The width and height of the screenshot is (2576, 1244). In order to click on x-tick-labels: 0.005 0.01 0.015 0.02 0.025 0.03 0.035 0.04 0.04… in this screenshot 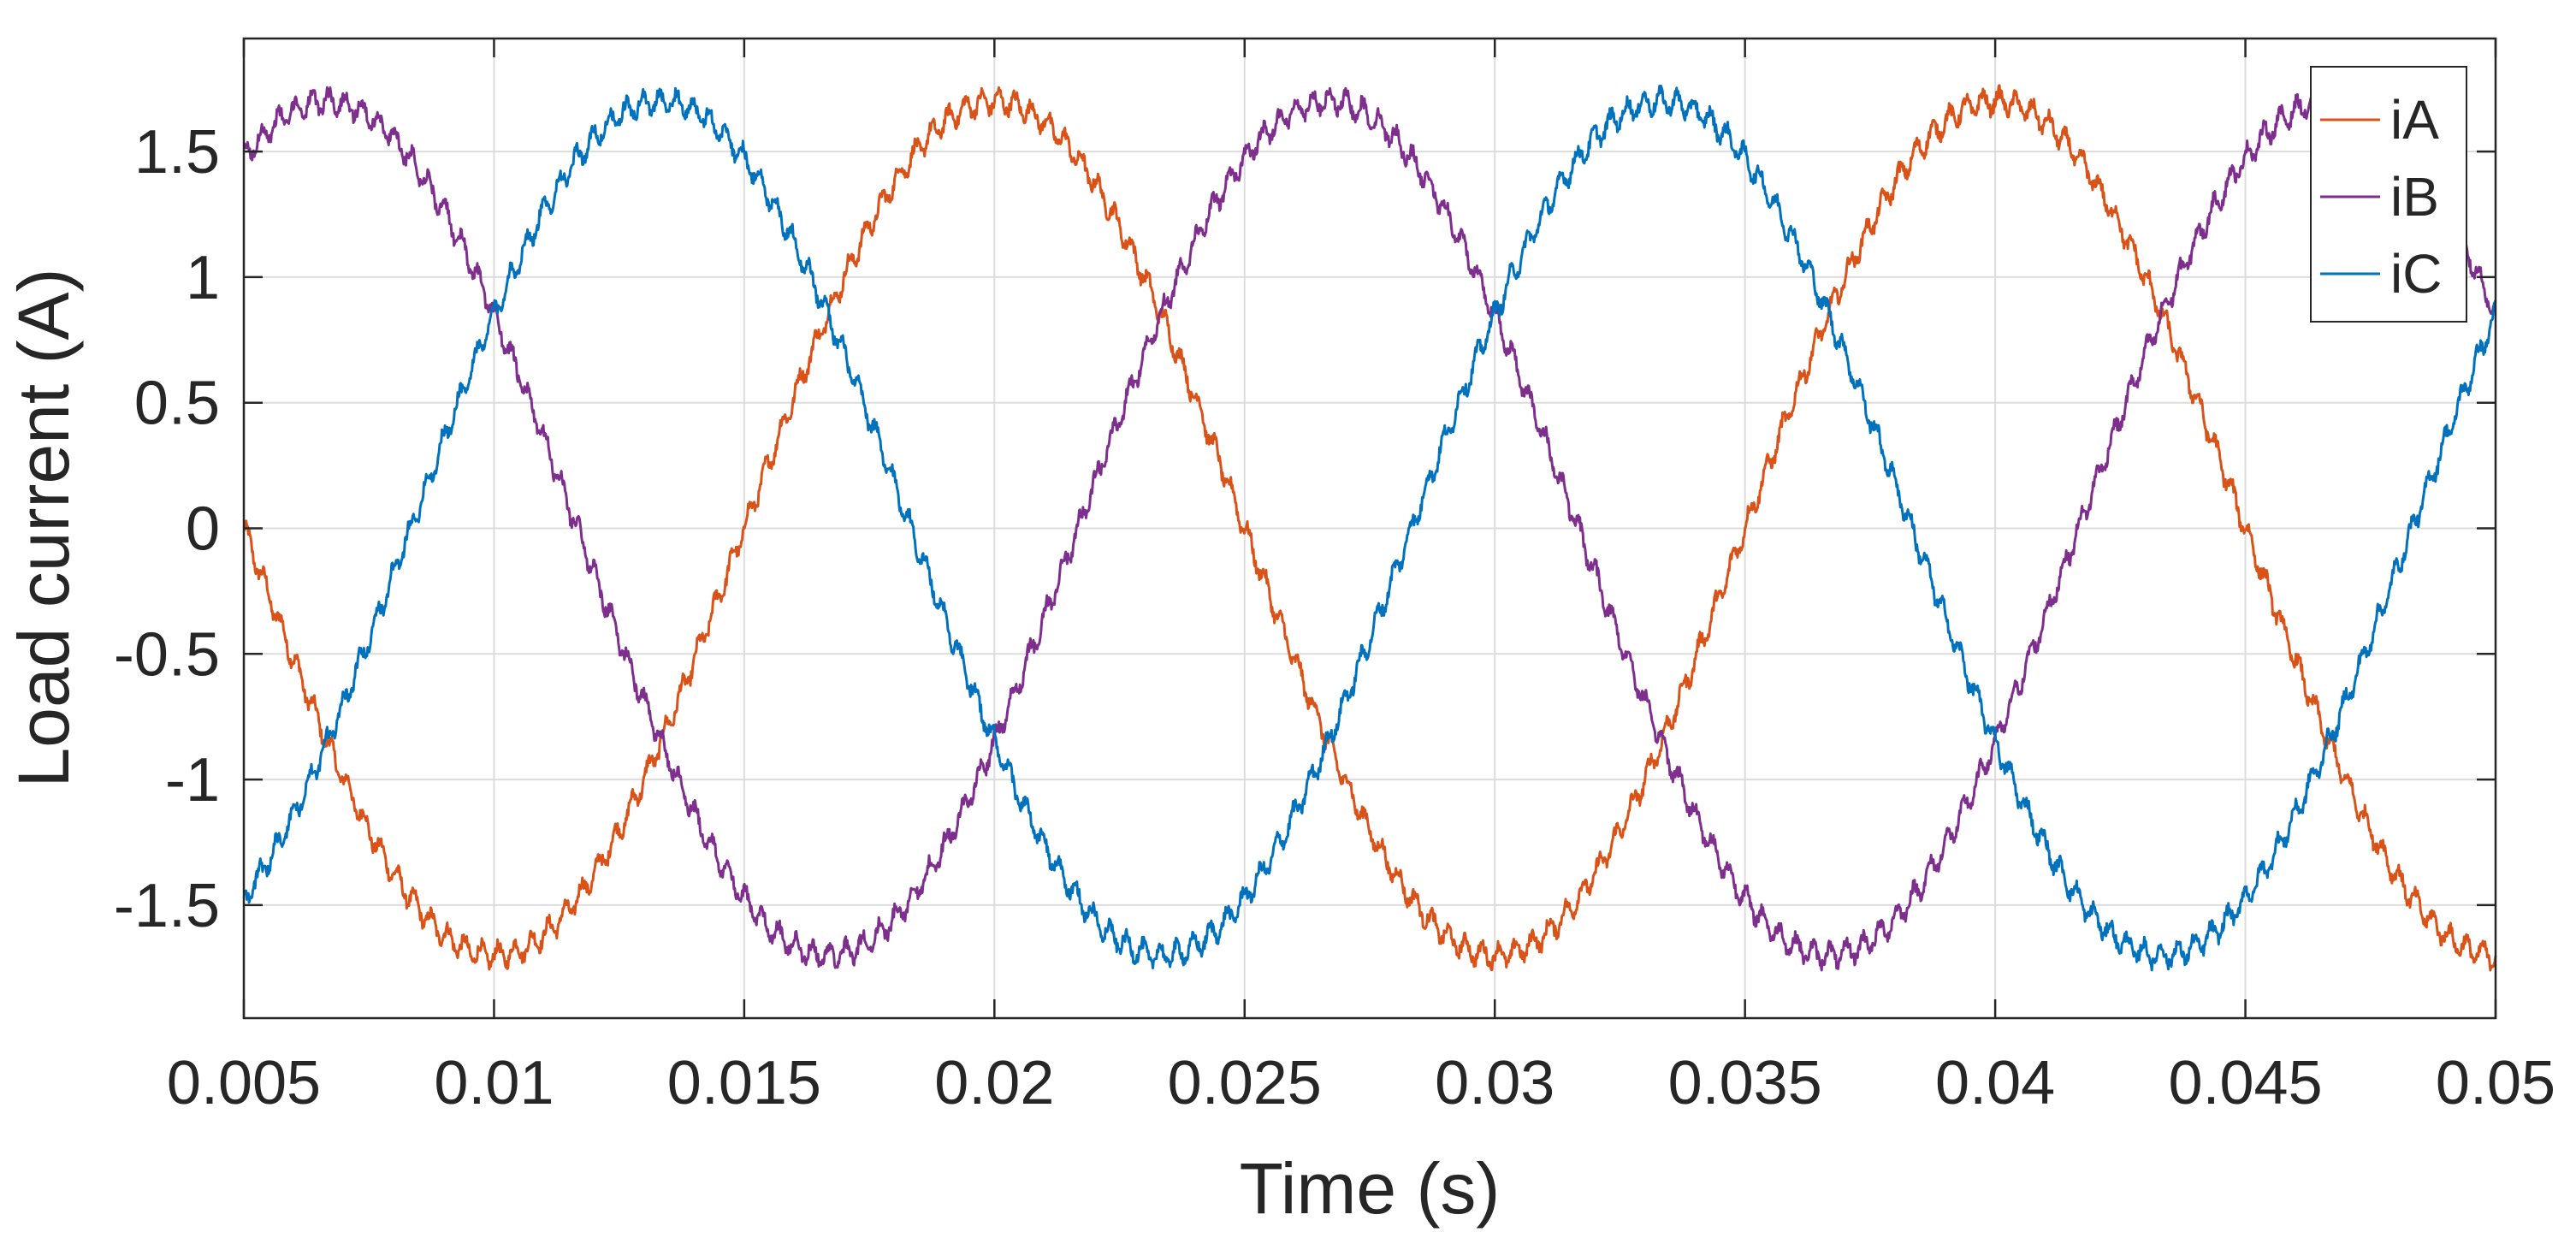, I will do `click(1361, 1083)`.